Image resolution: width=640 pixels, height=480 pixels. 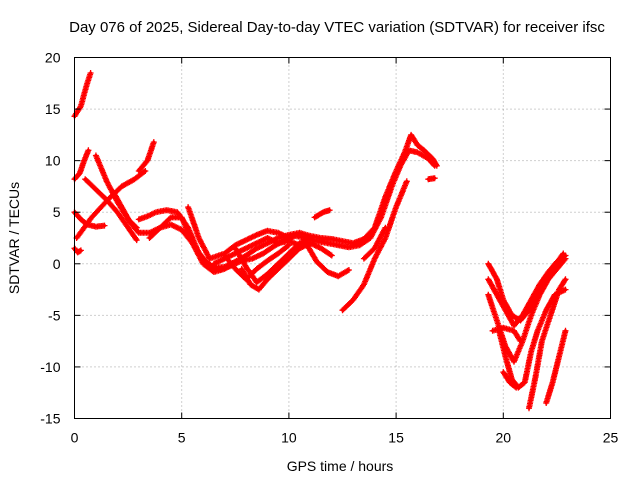 I want to click on y-tick-label: -15, so click(x=50, y=419).